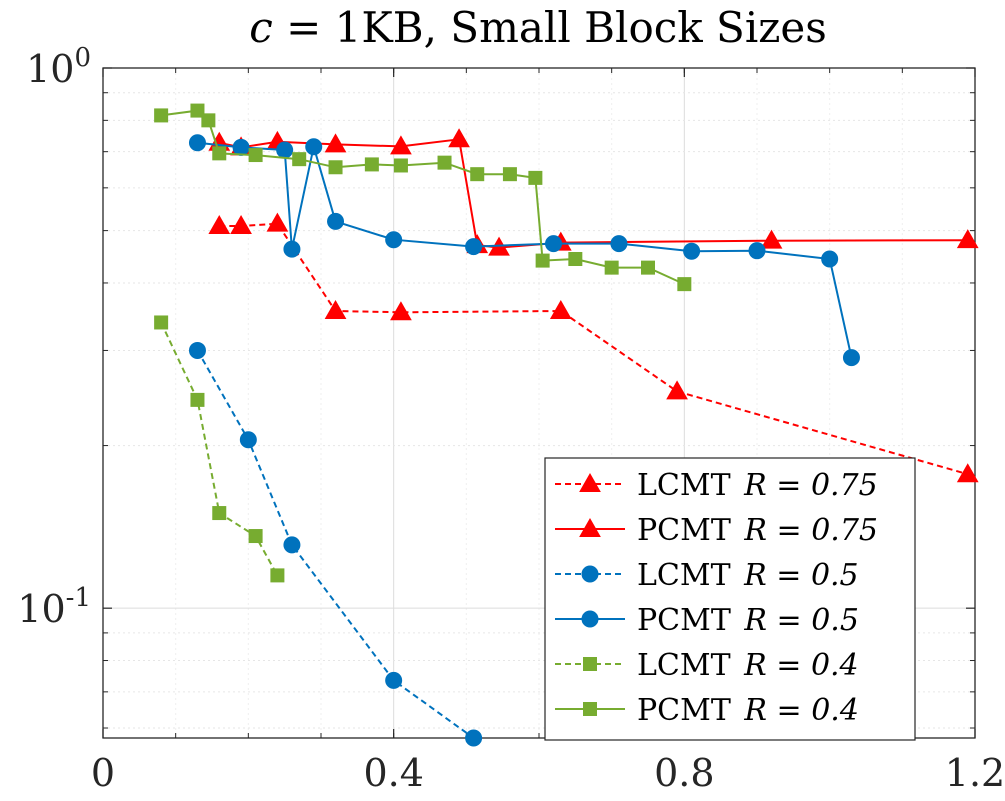 The image size is (1005, 801). Describe the element at coordinates (975, 773) in the screenshot. I see `x-tick-label: 1.2` at that location.